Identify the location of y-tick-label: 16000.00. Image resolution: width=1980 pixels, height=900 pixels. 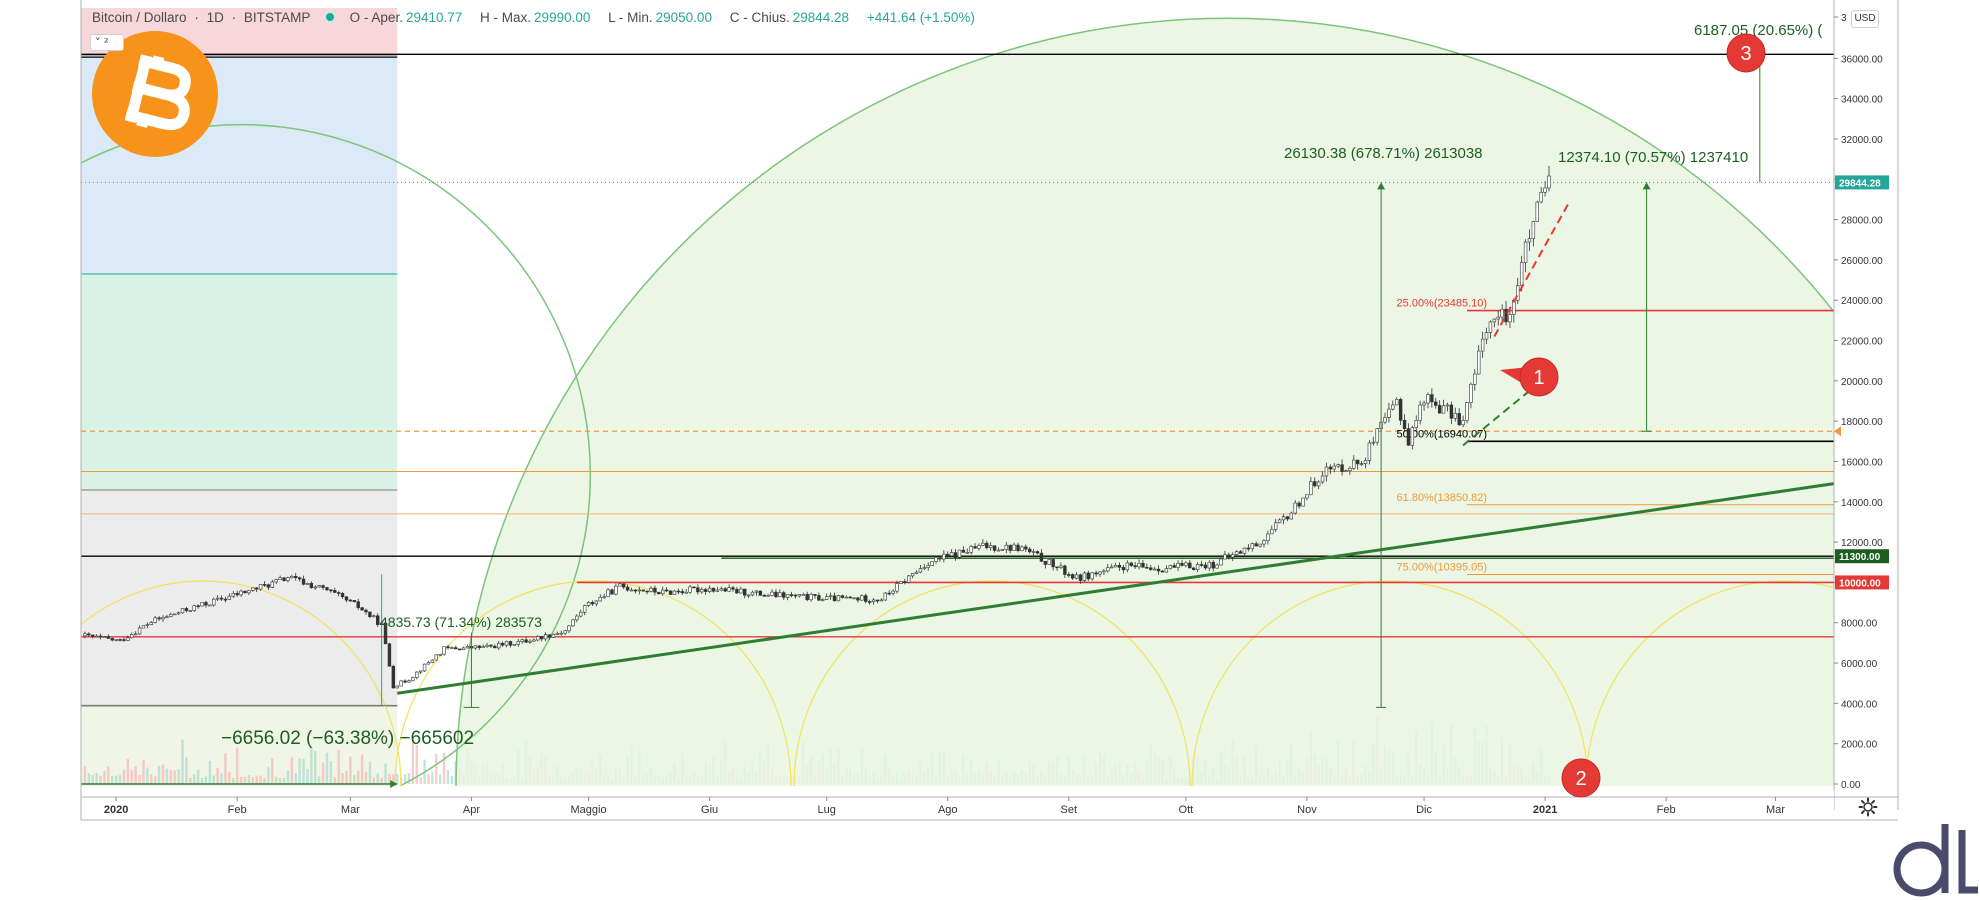
(1862, 462).